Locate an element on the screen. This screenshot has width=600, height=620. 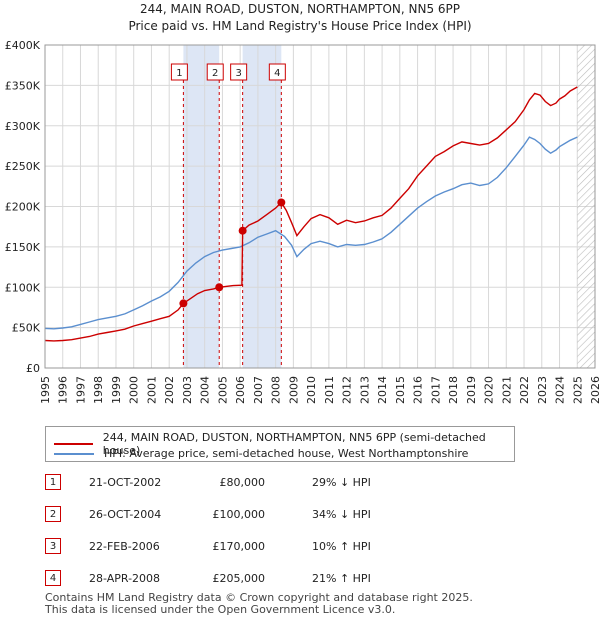
x-tick-label: 1995 is located at coordinates (45, 390).